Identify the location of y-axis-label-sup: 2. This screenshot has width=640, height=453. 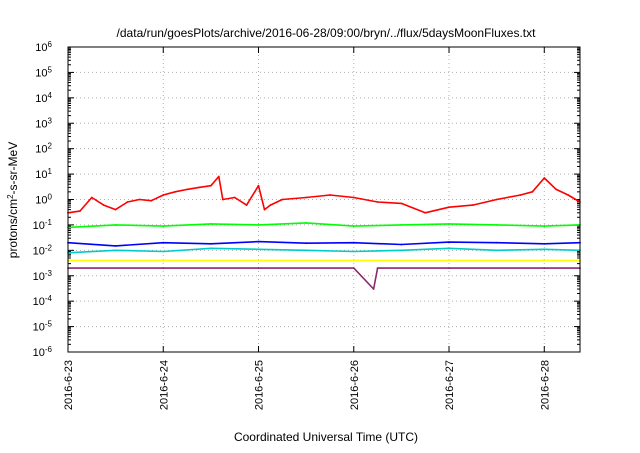
(10, 196).